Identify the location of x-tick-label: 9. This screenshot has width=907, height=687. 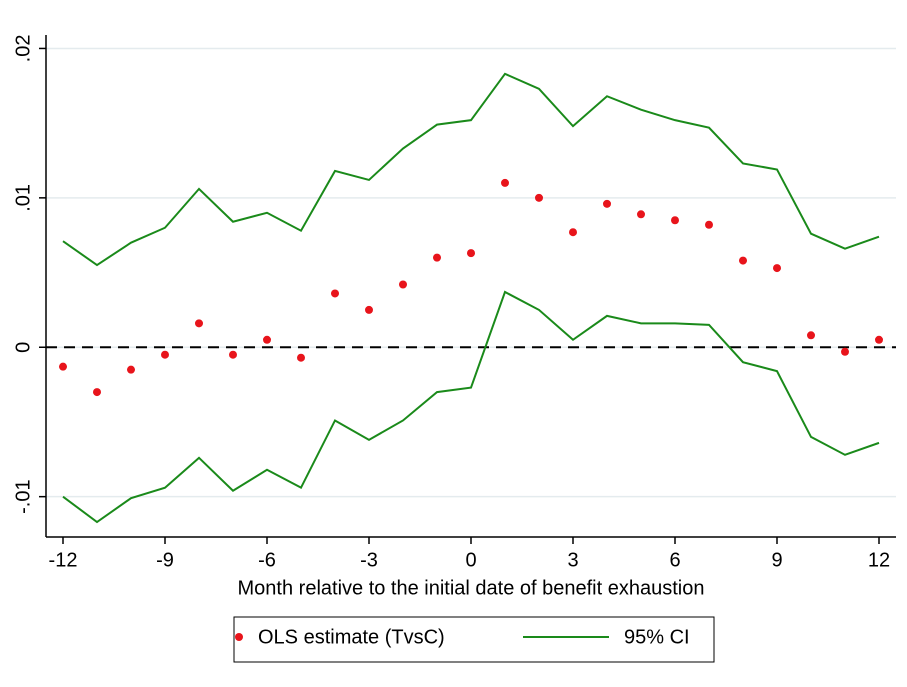
(776, 560).